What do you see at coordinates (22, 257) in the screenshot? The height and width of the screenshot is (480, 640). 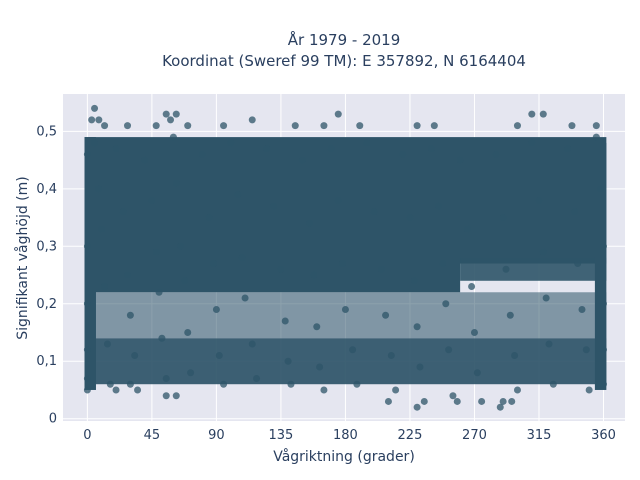 I see `y-axis-title: Signifikant våghöjd (m)` at bounding box center [22, 257].